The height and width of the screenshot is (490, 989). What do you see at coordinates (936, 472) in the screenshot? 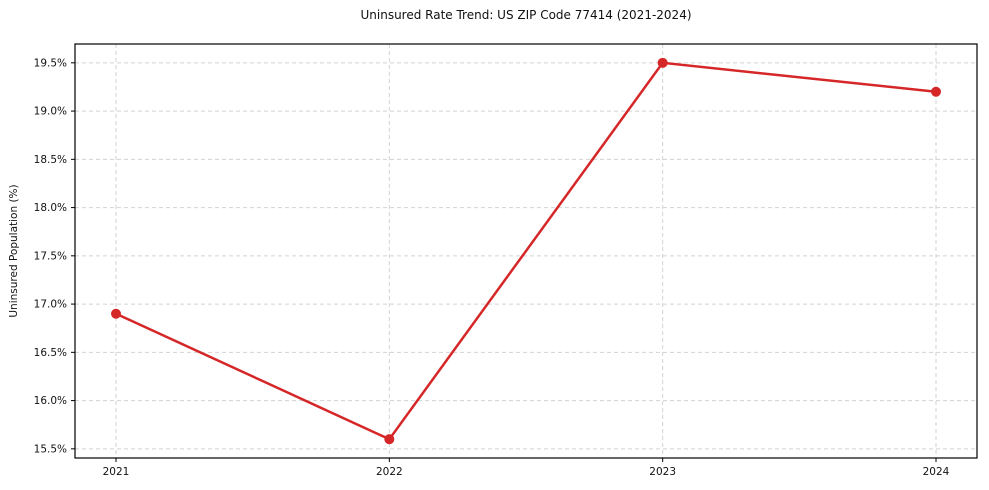
I see `x-tick-label: 2024` at bounding box center [936, 472].